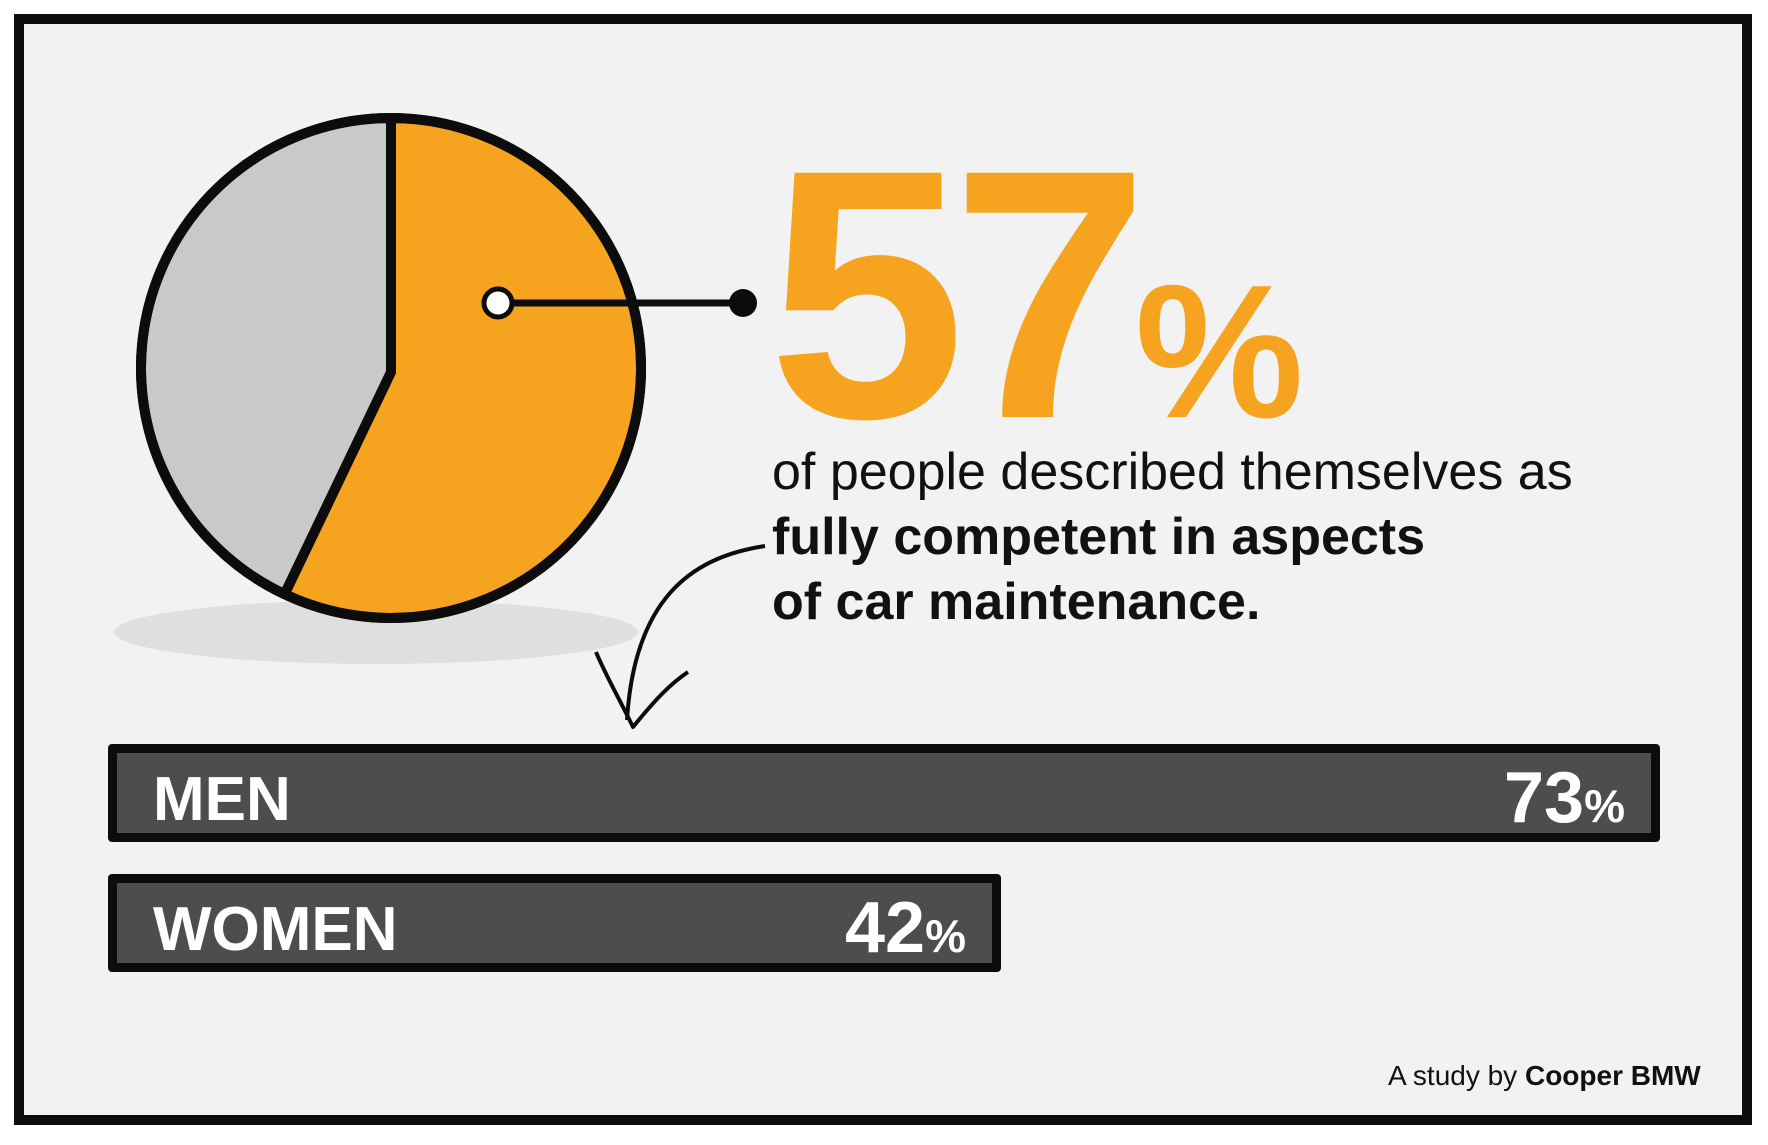 This screenshot has height=1145, width=1768. I want to click on credit-brand: Cooper BMW, so click(1612, 1075).